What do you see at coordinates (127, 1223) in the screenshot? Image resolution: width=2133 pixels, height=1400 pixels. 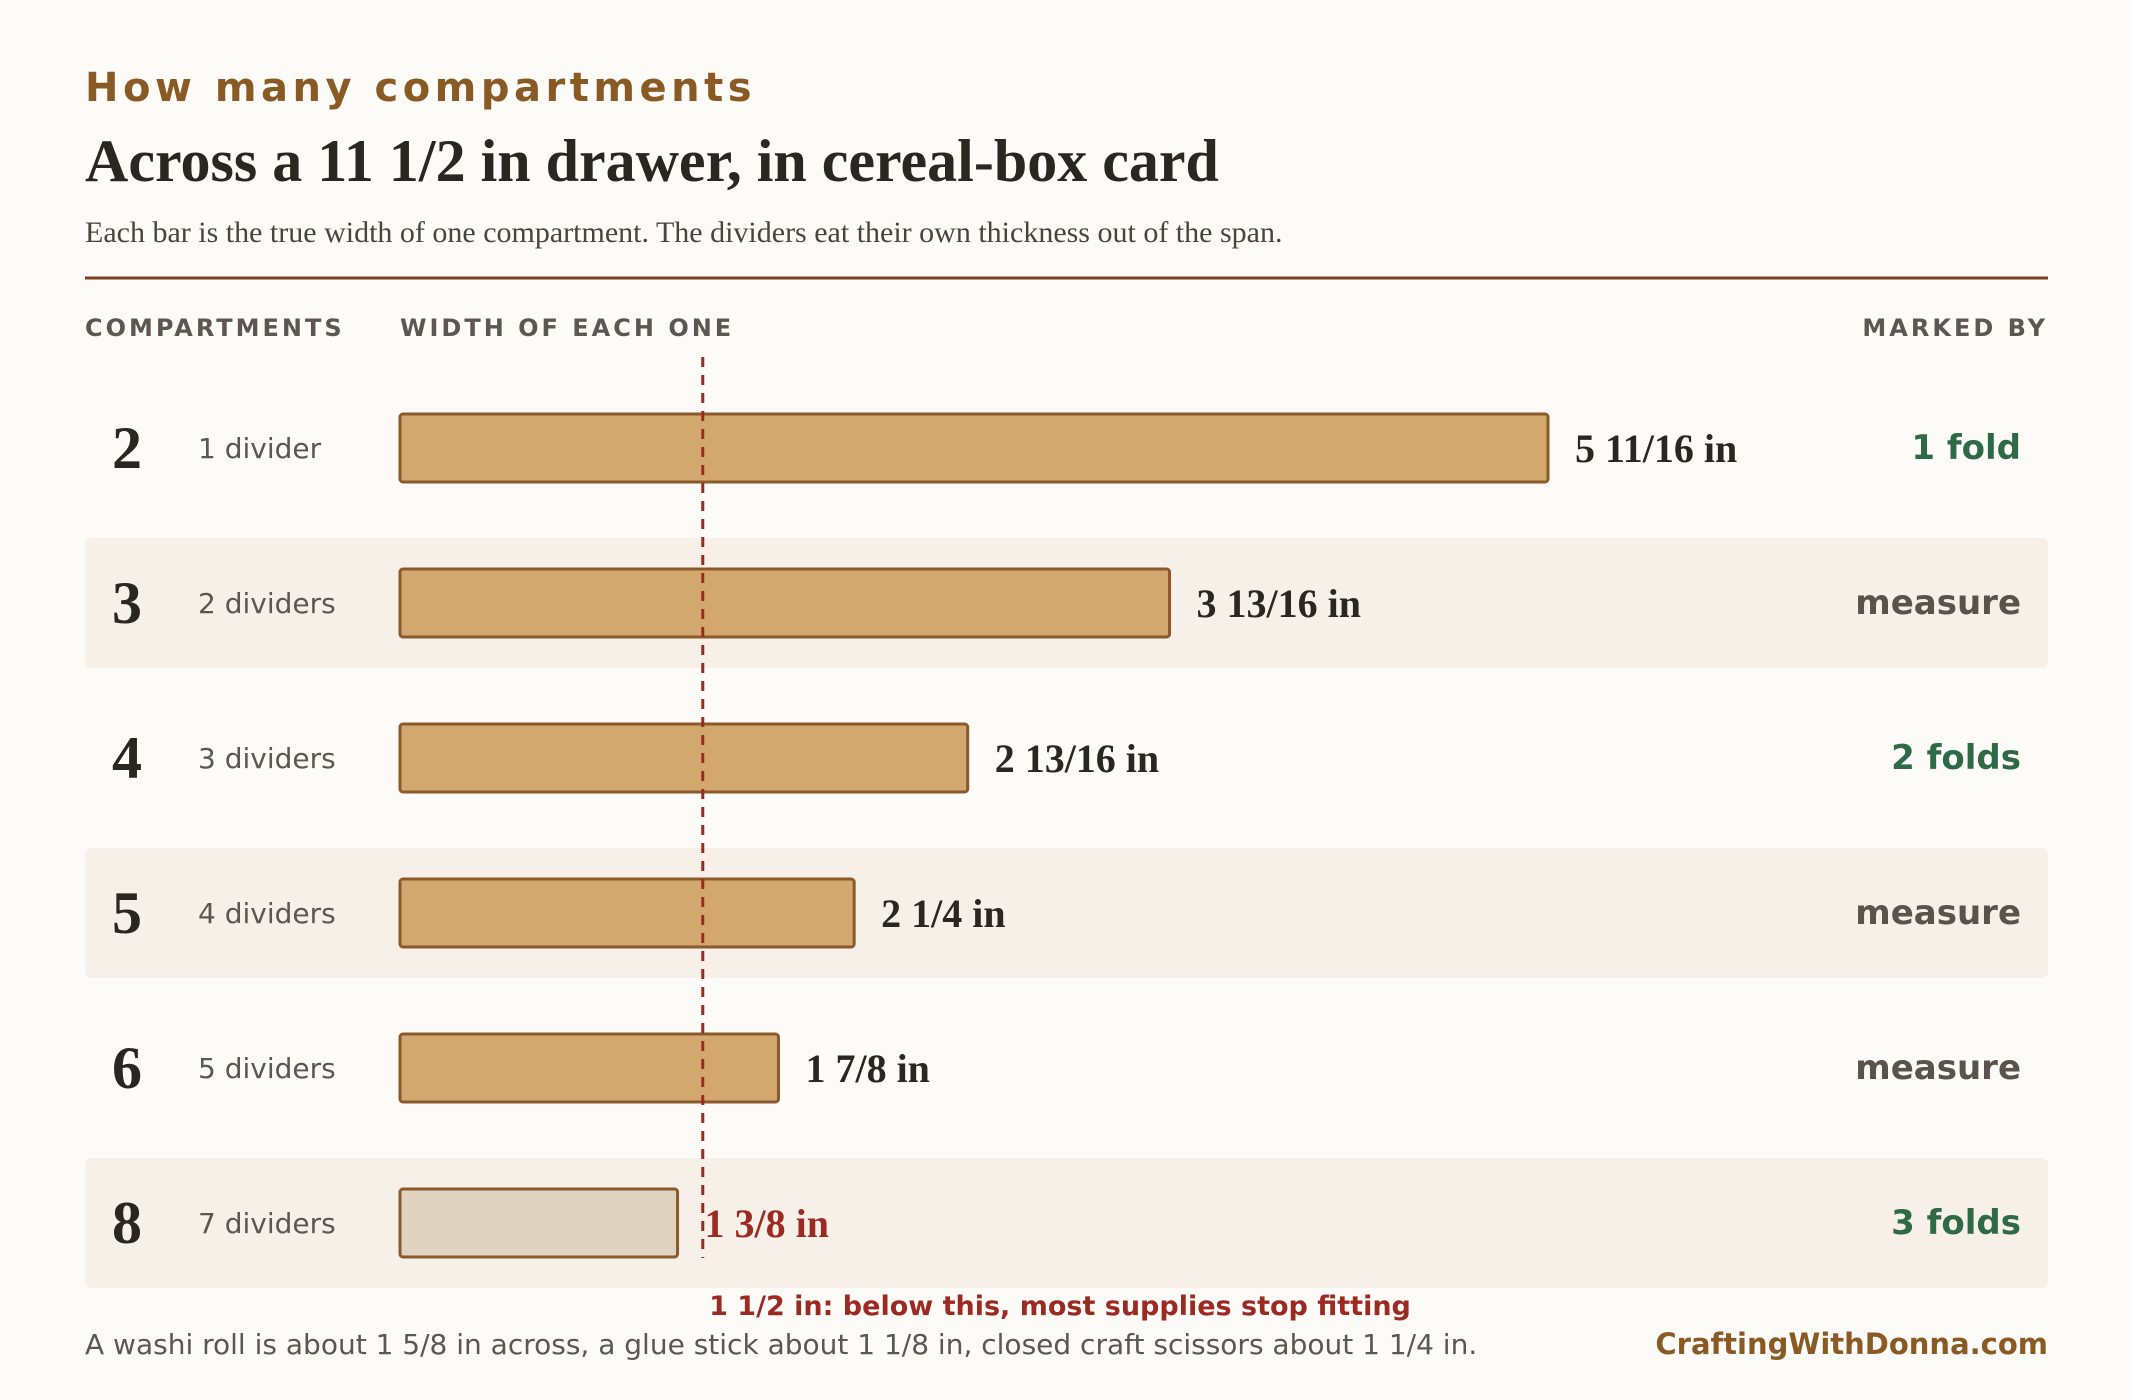 I see `compartment-count: 8` at bounding box center [127, 1223].